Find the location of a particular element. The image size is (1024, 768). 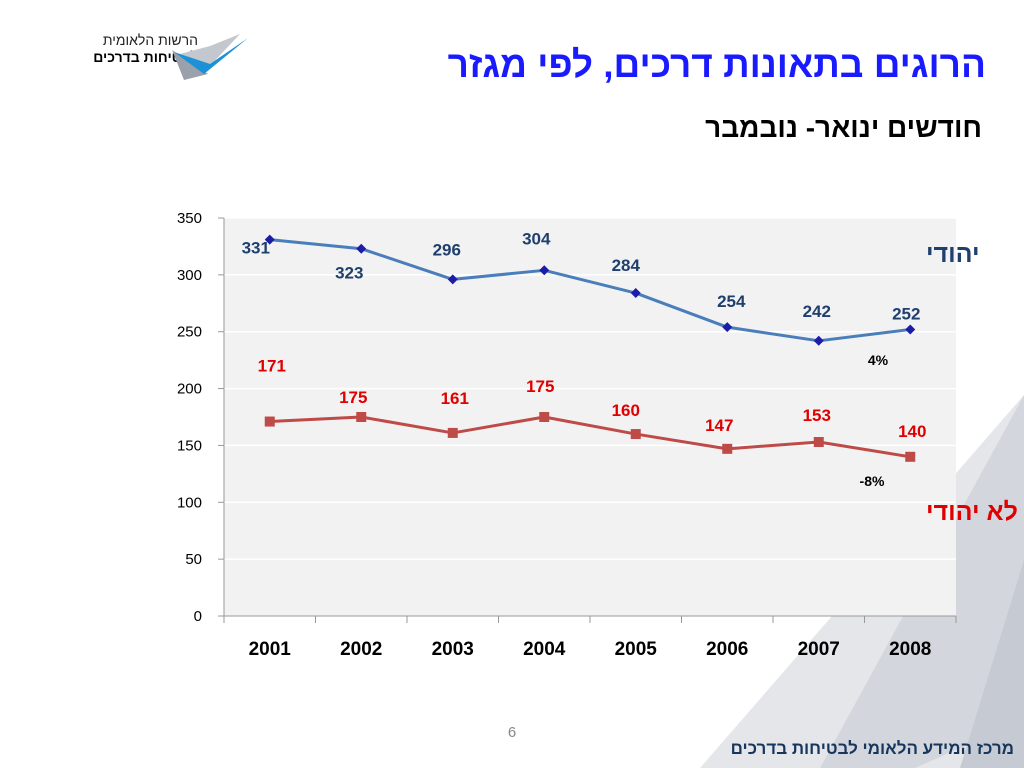

logo: הרשות הלאומית לבטיחות בדרכים is located at coordinates (144, 58).